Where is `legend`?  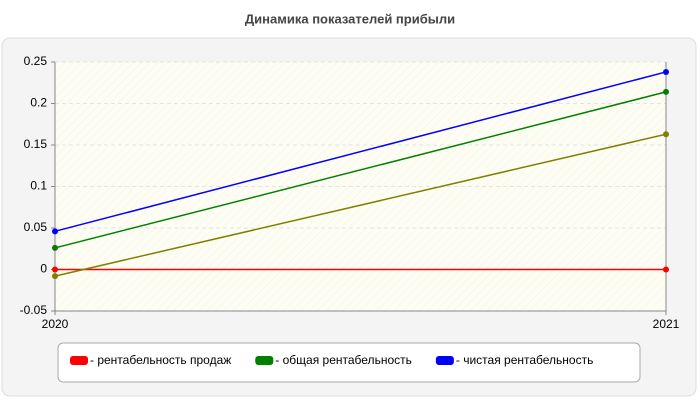 legend is located at coordinates (349, 362).